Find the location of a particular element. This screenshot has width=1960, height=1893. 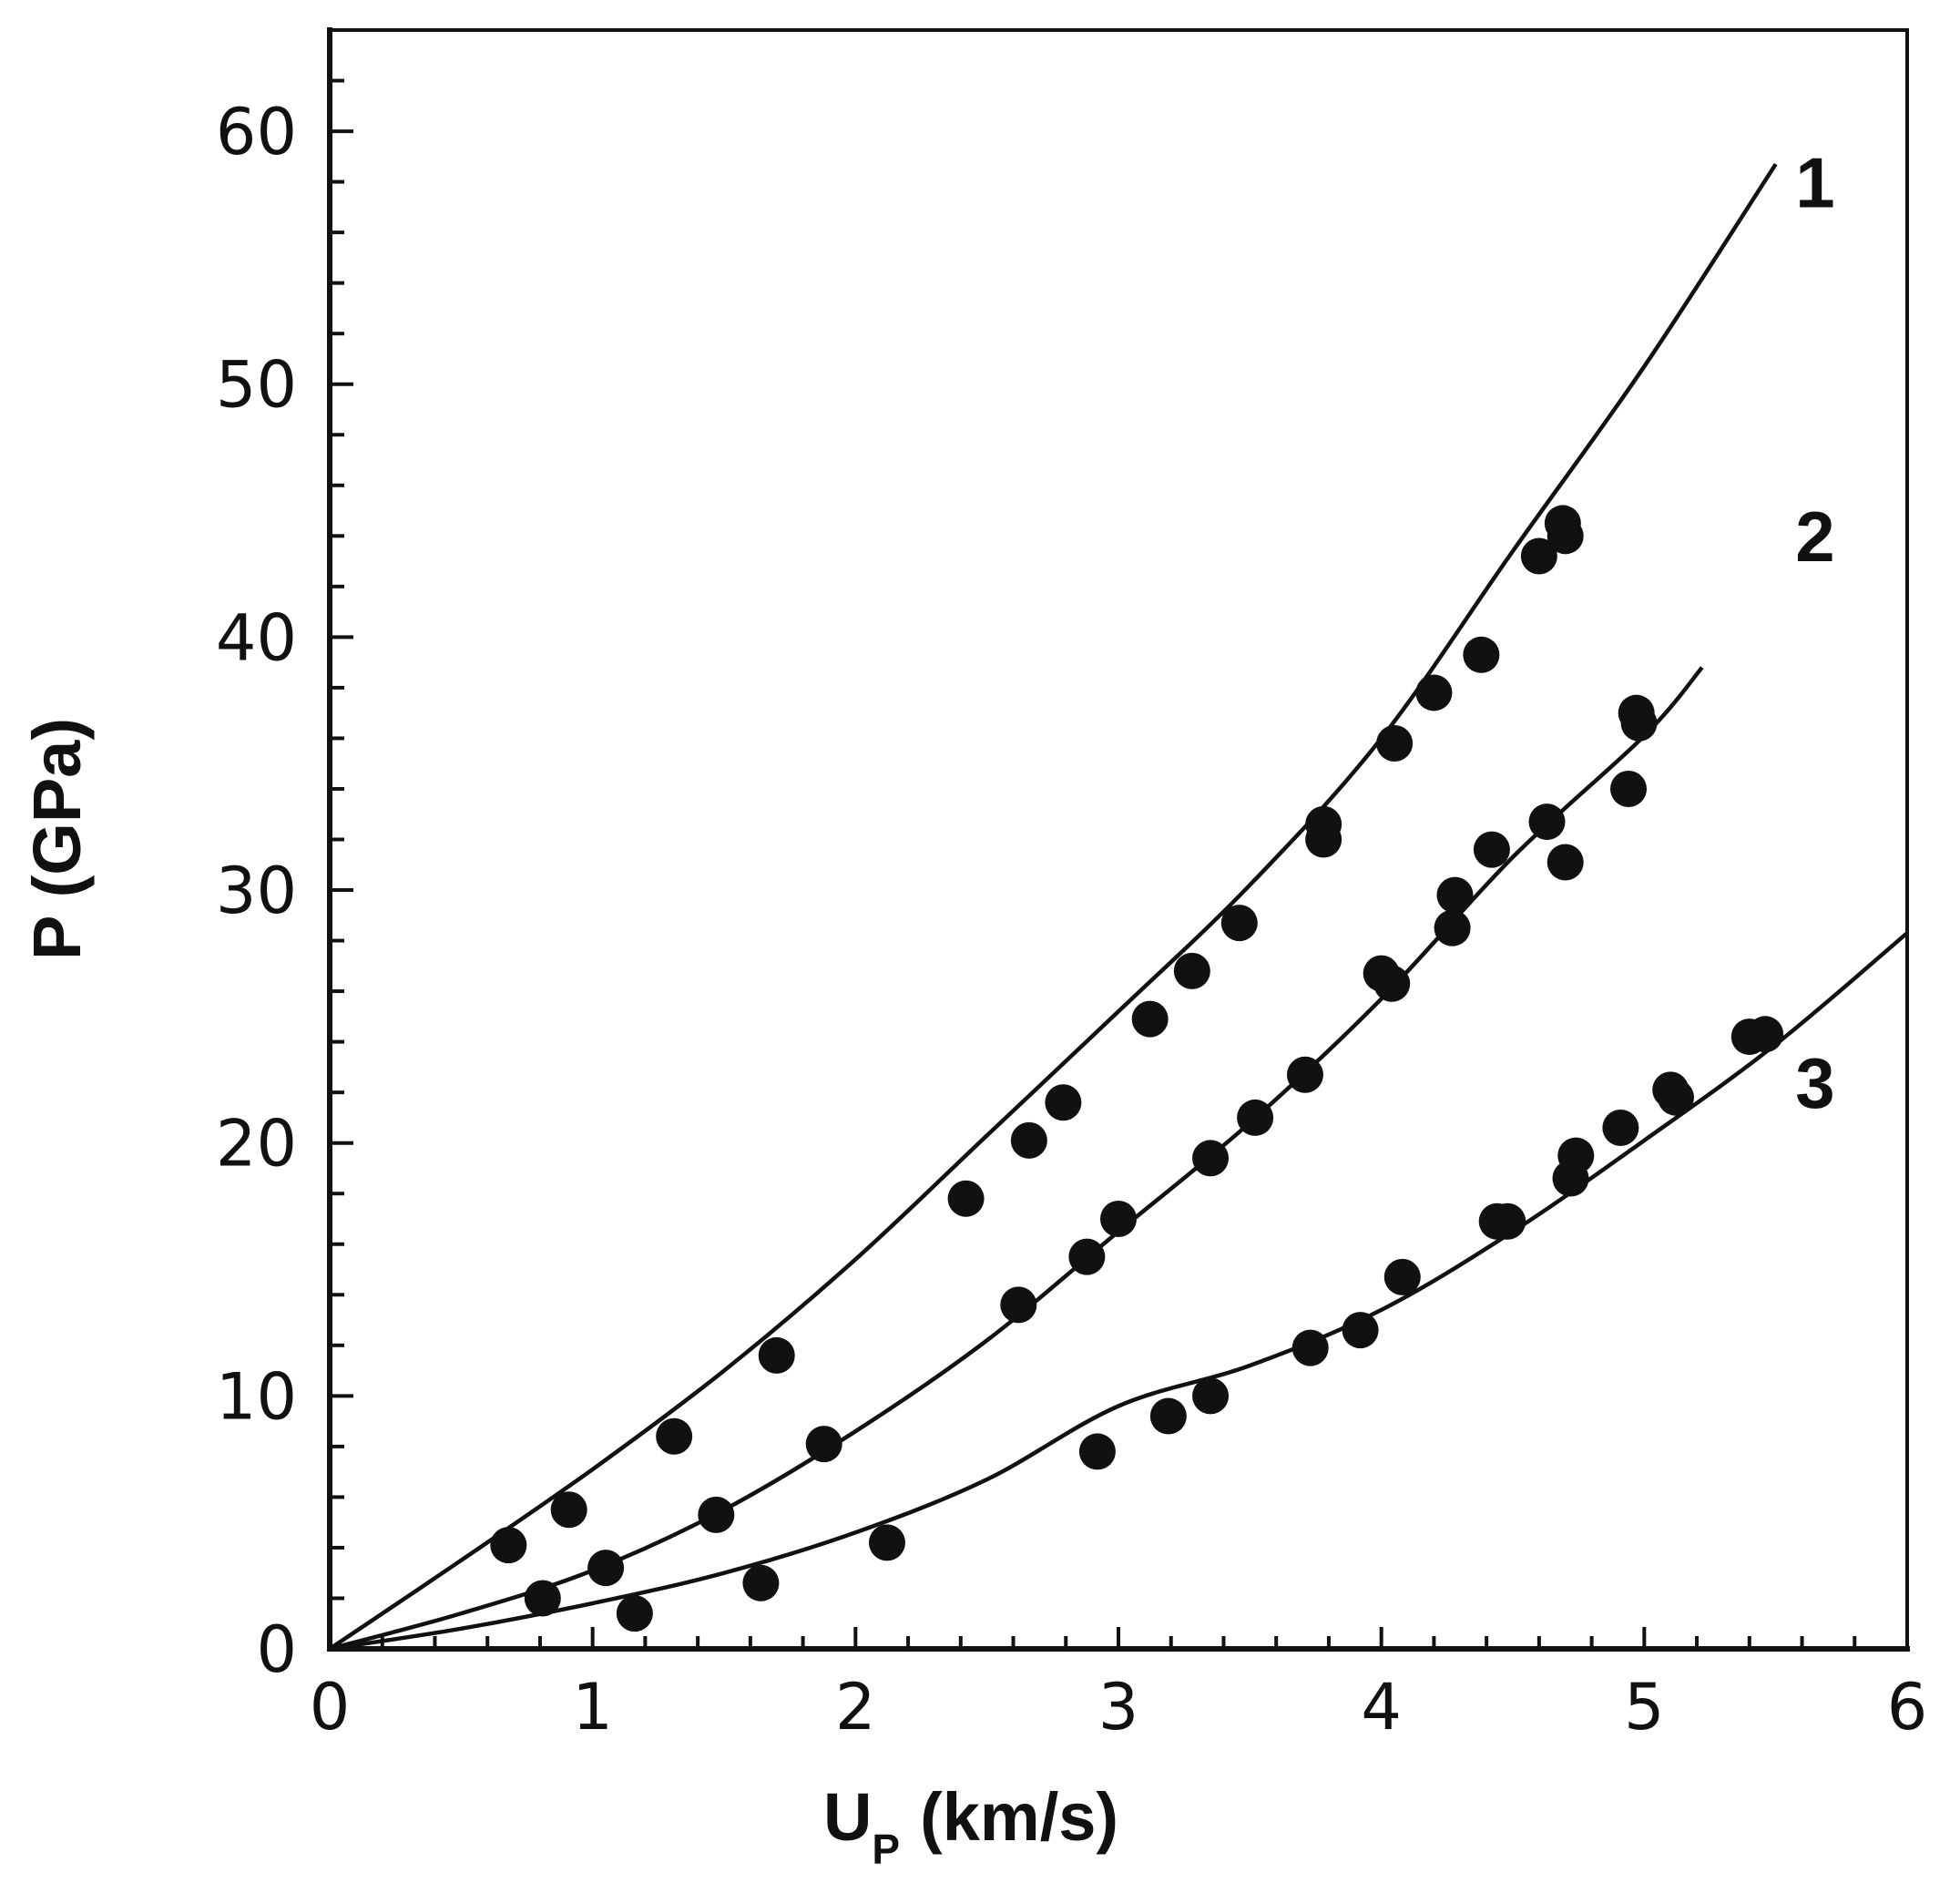

x-tick-label: 4 is located at coordinates (1382, 1708).